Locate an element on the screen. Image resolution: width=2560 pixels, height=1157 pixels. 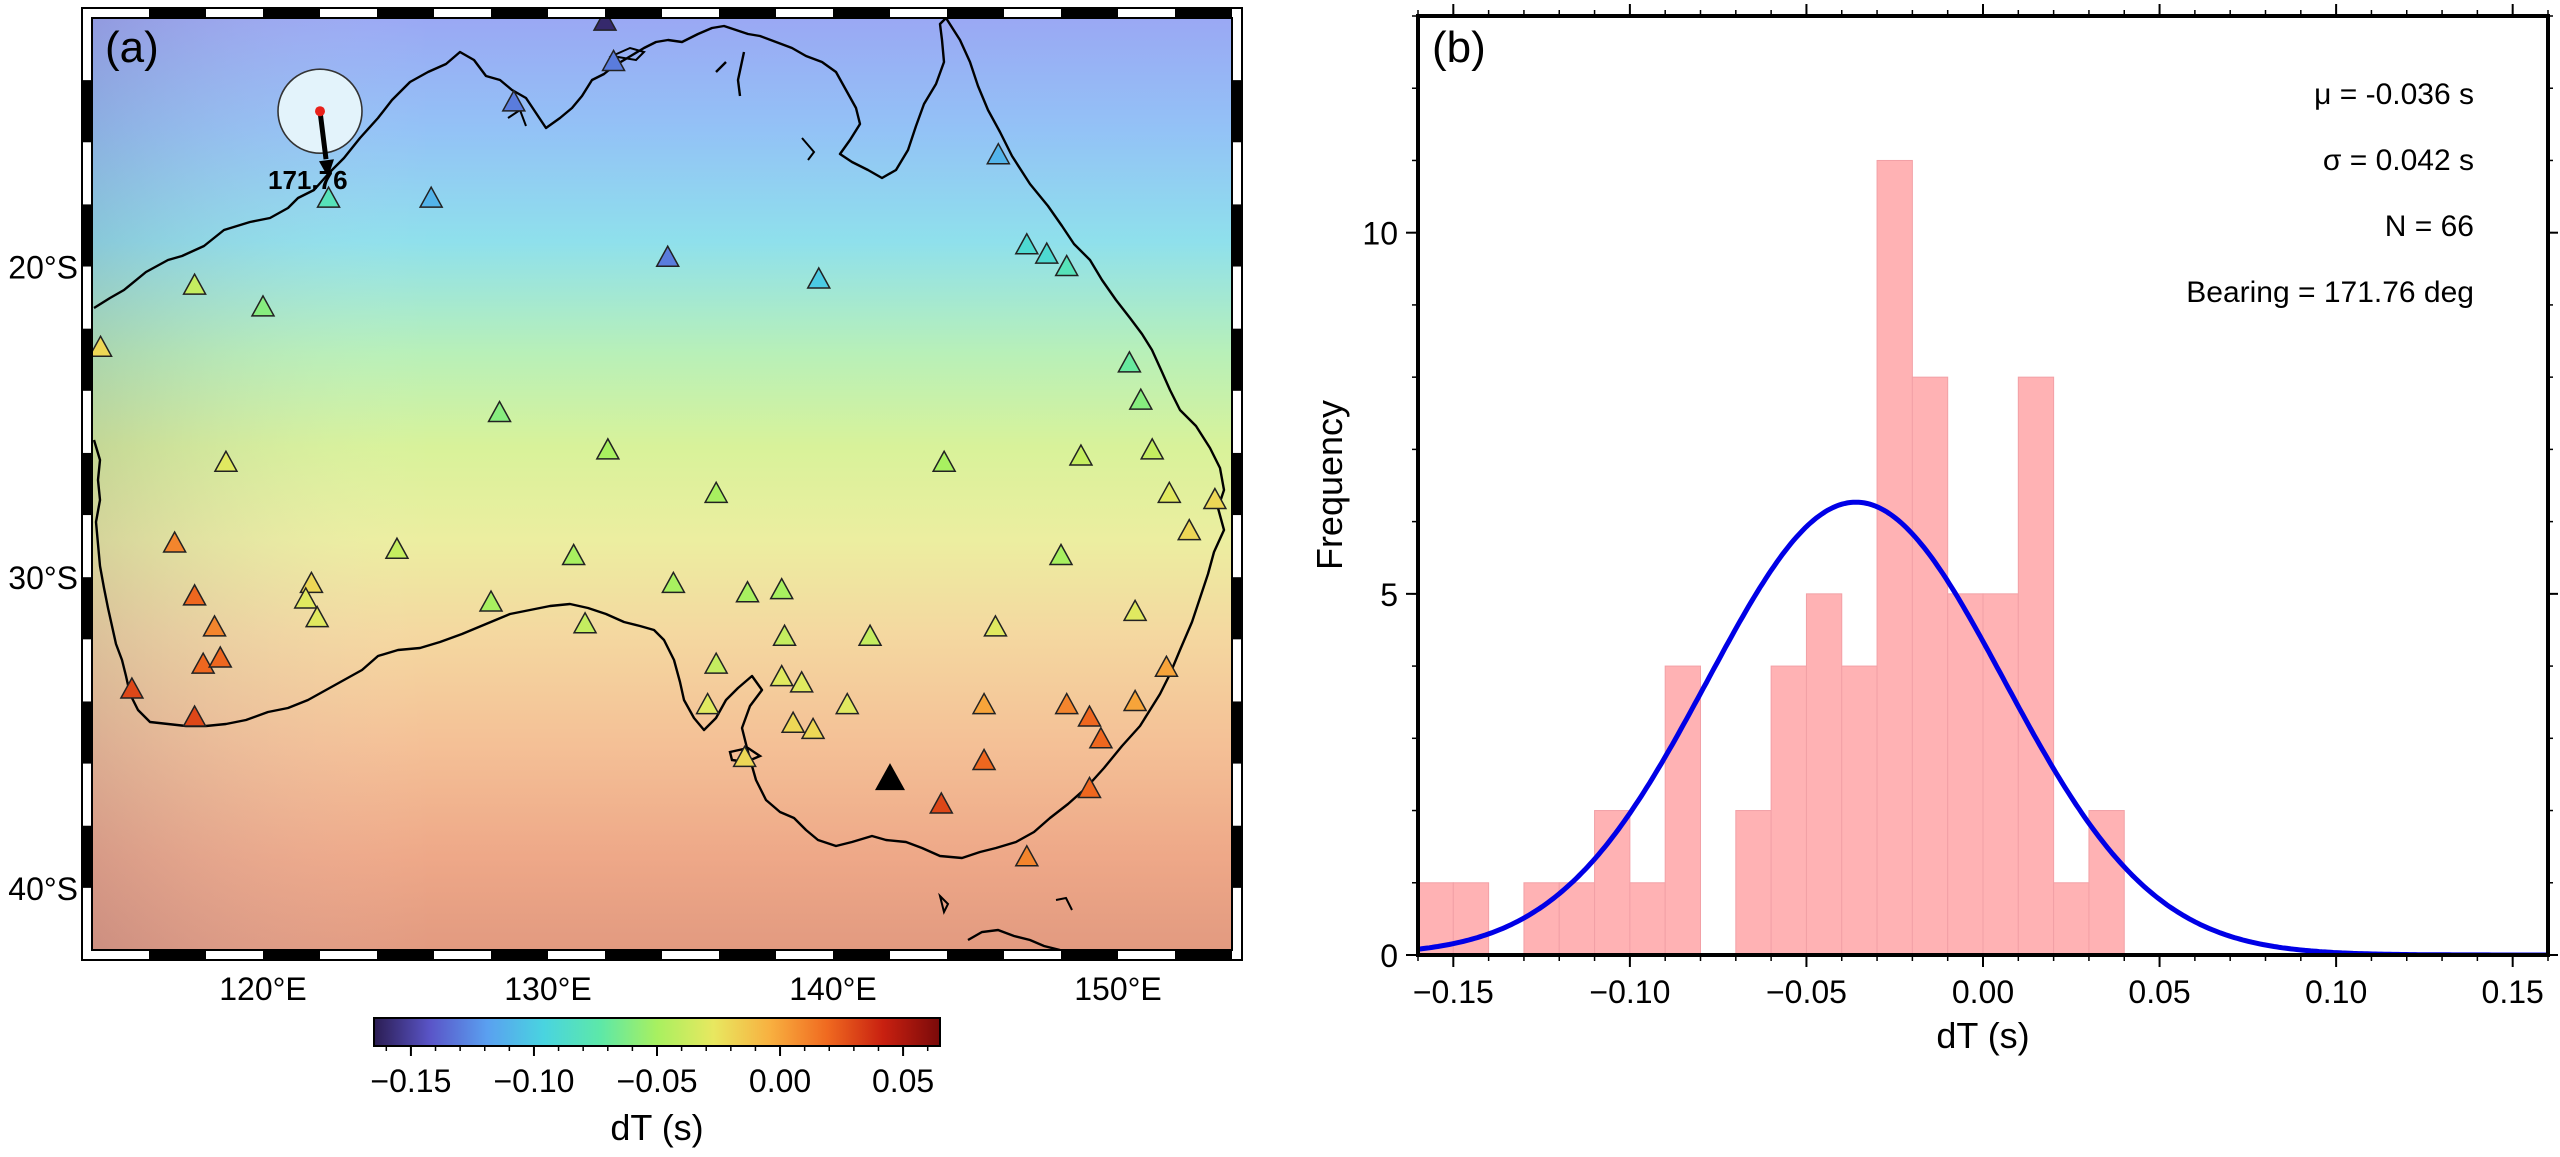
colorbar-tick-label: −0.15 is located at coordinates (410, 1081).